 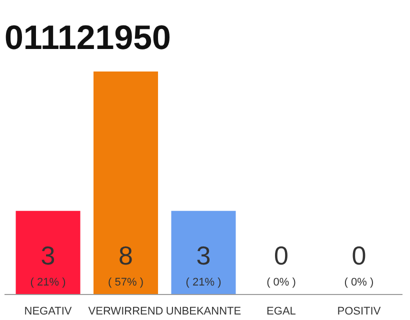 What do you see at coordinates (87, 38) in the screenshot?
I see `chart-title: 011121950` at bounding box center [87, 38].